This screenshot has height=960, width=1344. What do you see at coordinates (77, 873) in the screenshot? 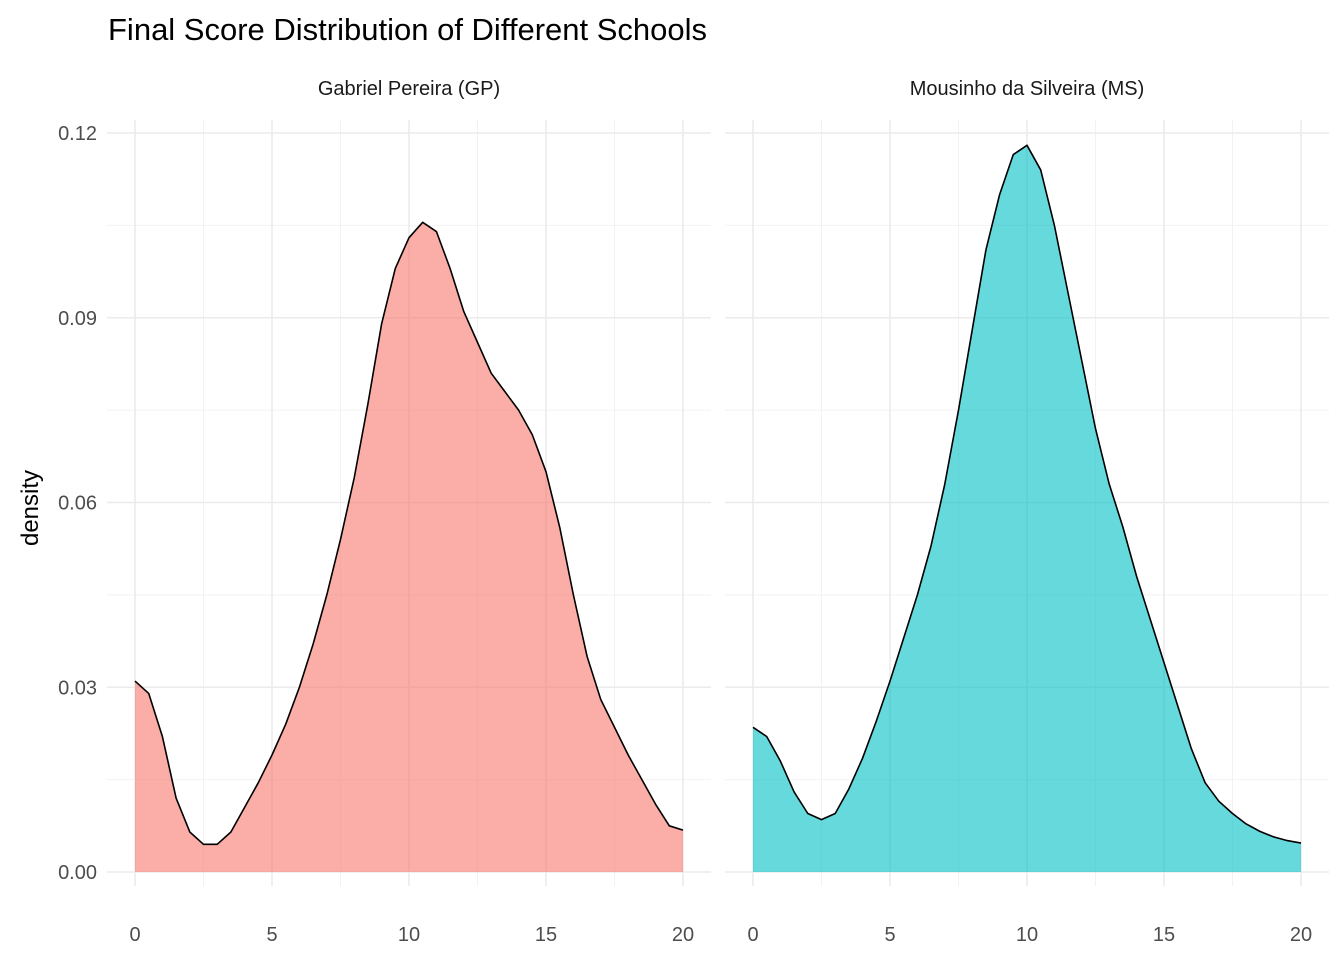
I see `y-tick-label: 0.00` at bounding box center [77, 873].